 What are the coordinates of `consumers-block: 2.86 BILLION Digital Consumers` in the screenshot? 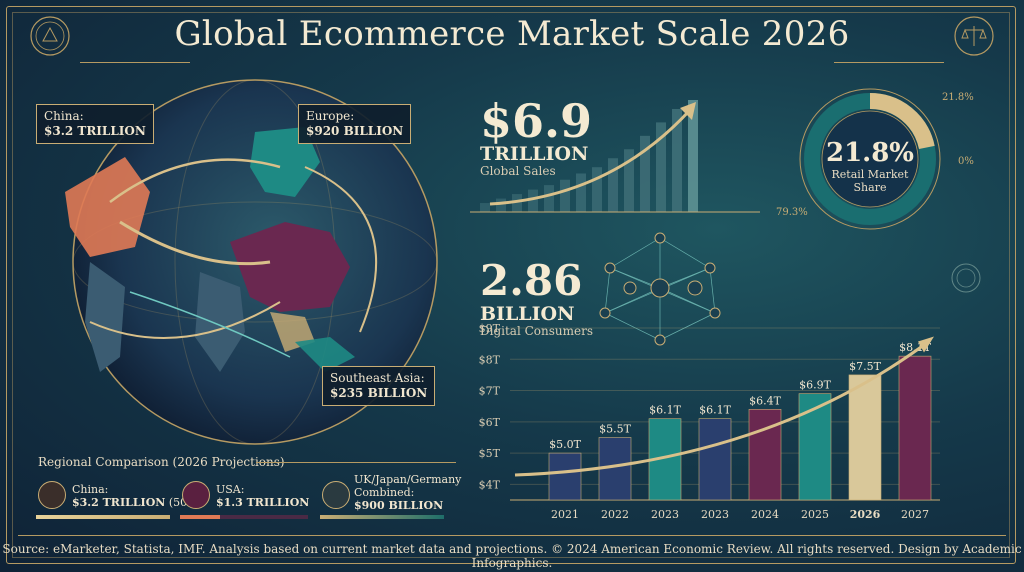 It's located at (537, 297).